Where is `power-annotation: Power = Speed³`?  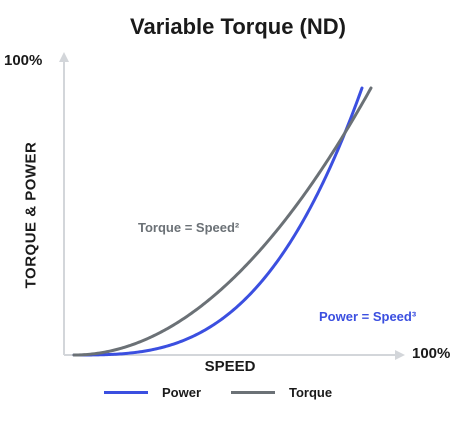 power-annotation: Power = Speed³ is located at coordinates (368, 316).